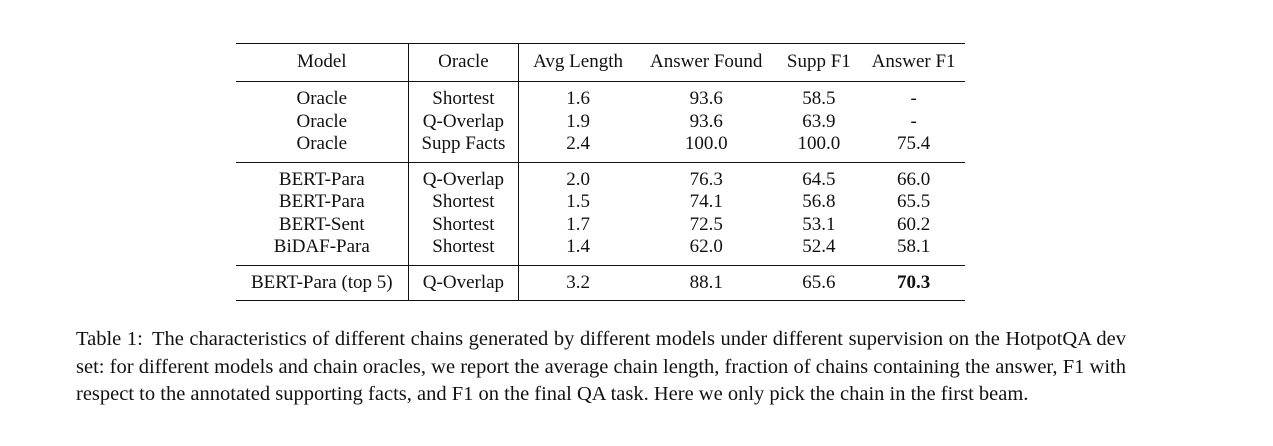 The image size is (1273, 446). I want to click on cell-supp-f1: 100.0, so click(819, 143).